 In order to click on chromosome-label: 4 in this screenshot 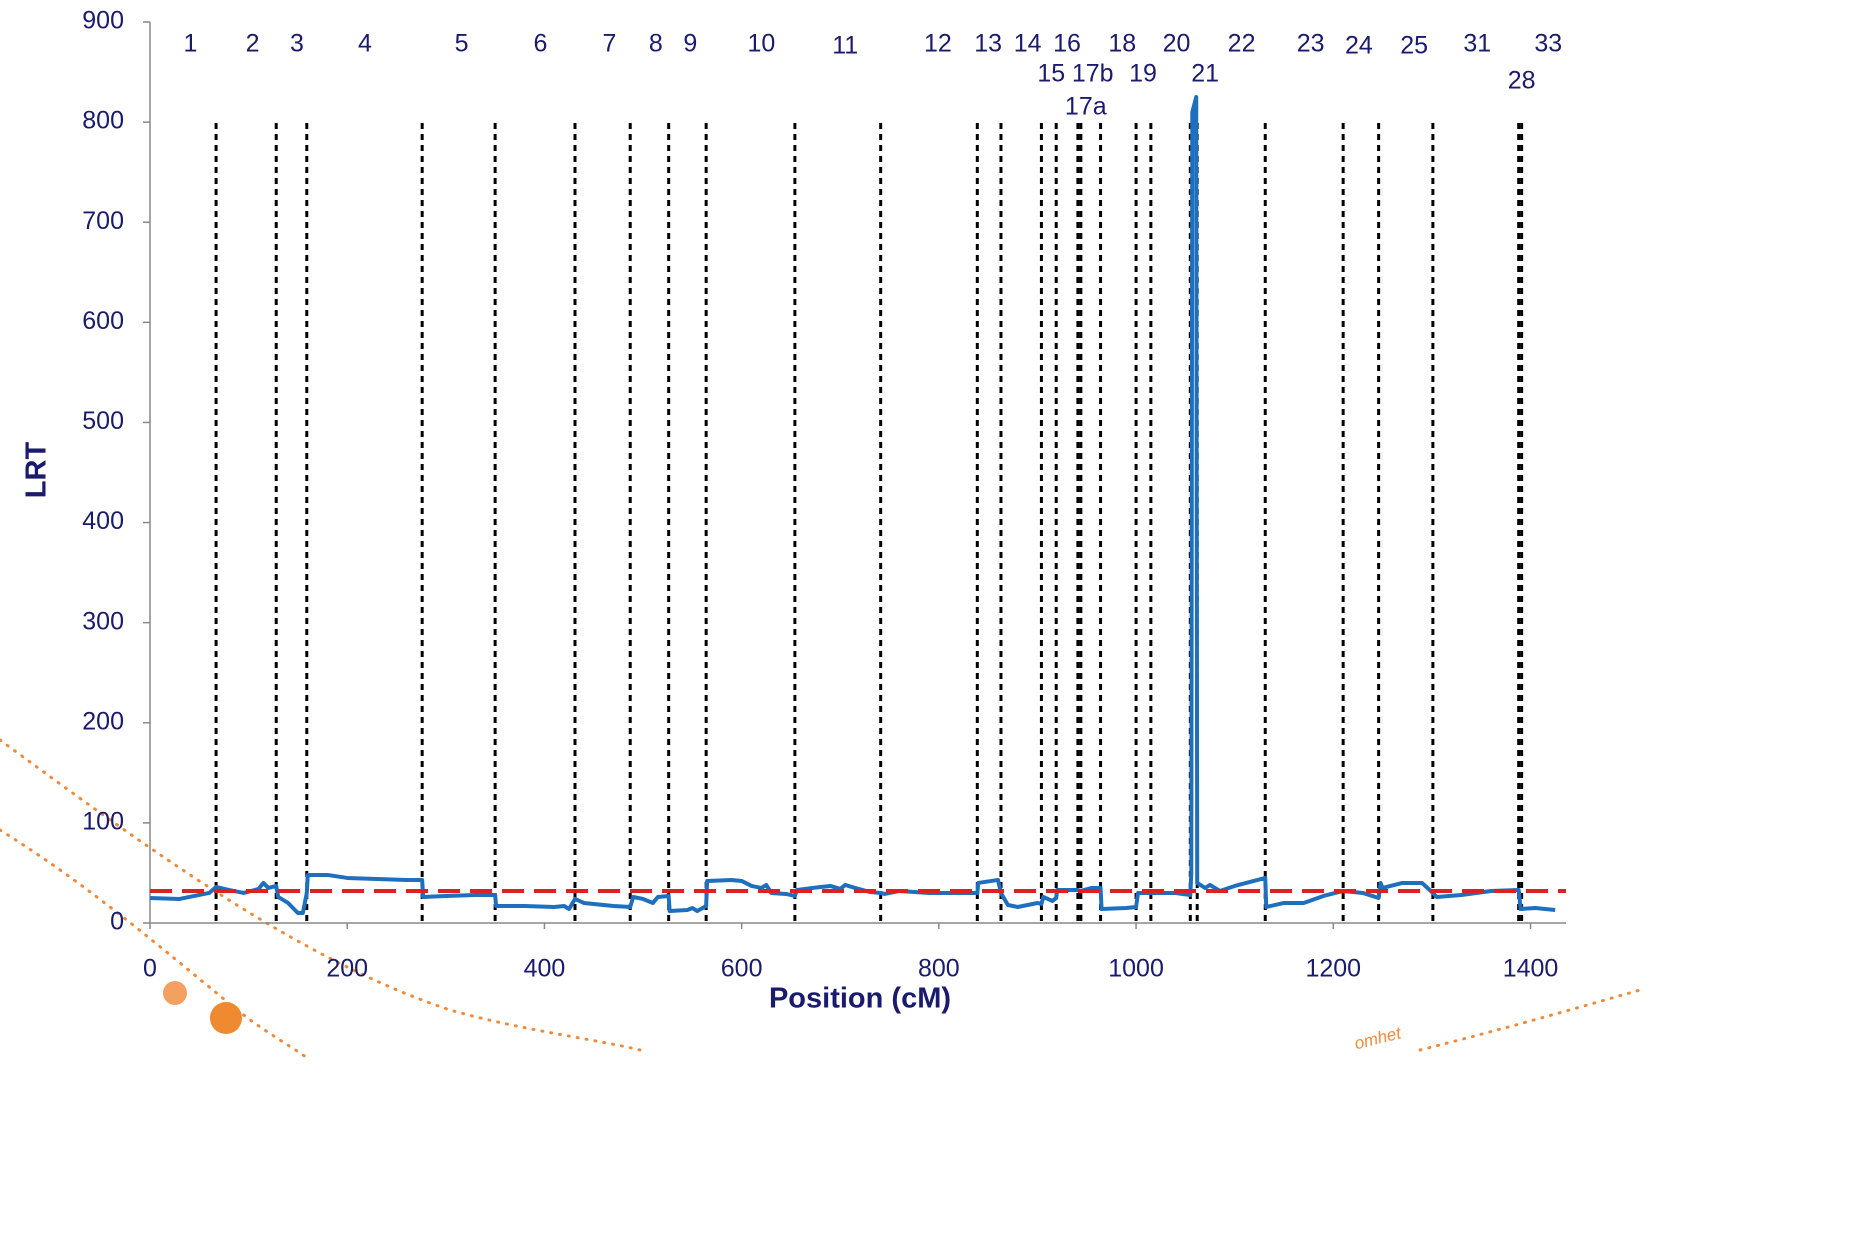, I will do `click(365, 44)`.